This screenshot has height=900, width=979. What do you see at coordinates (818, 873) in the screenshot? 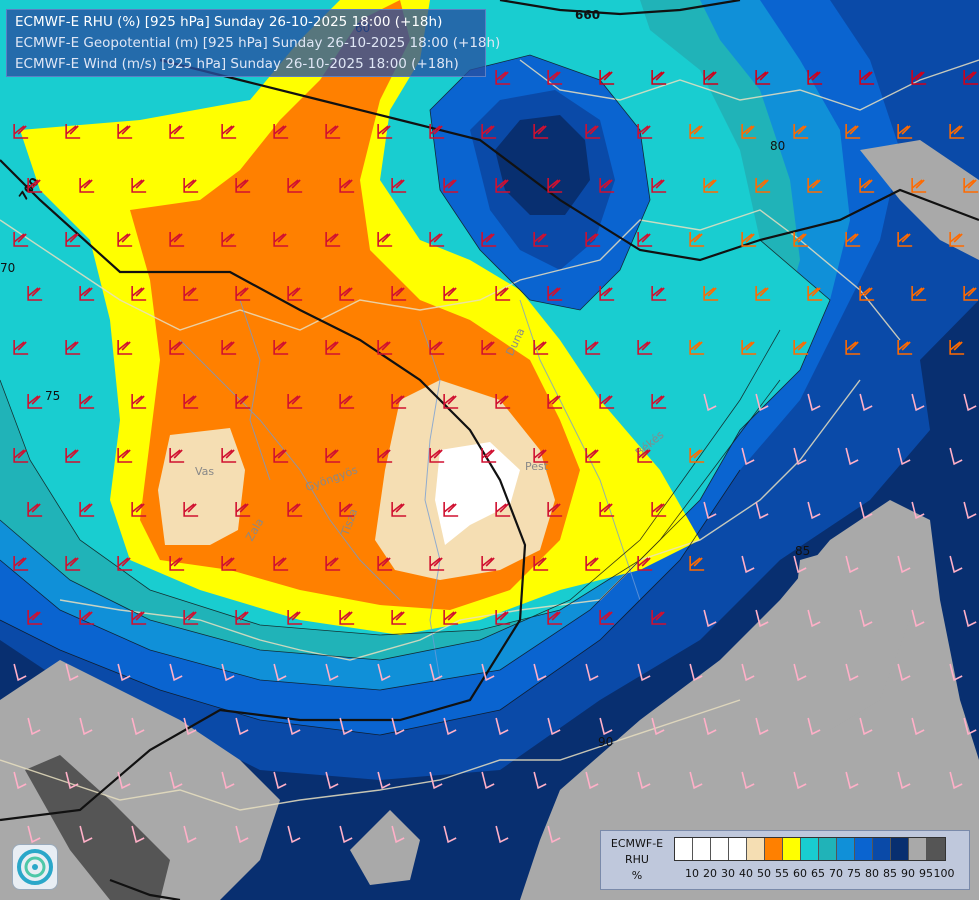
I see `legend-tick-label: 65` at bounding box center [818, 873].